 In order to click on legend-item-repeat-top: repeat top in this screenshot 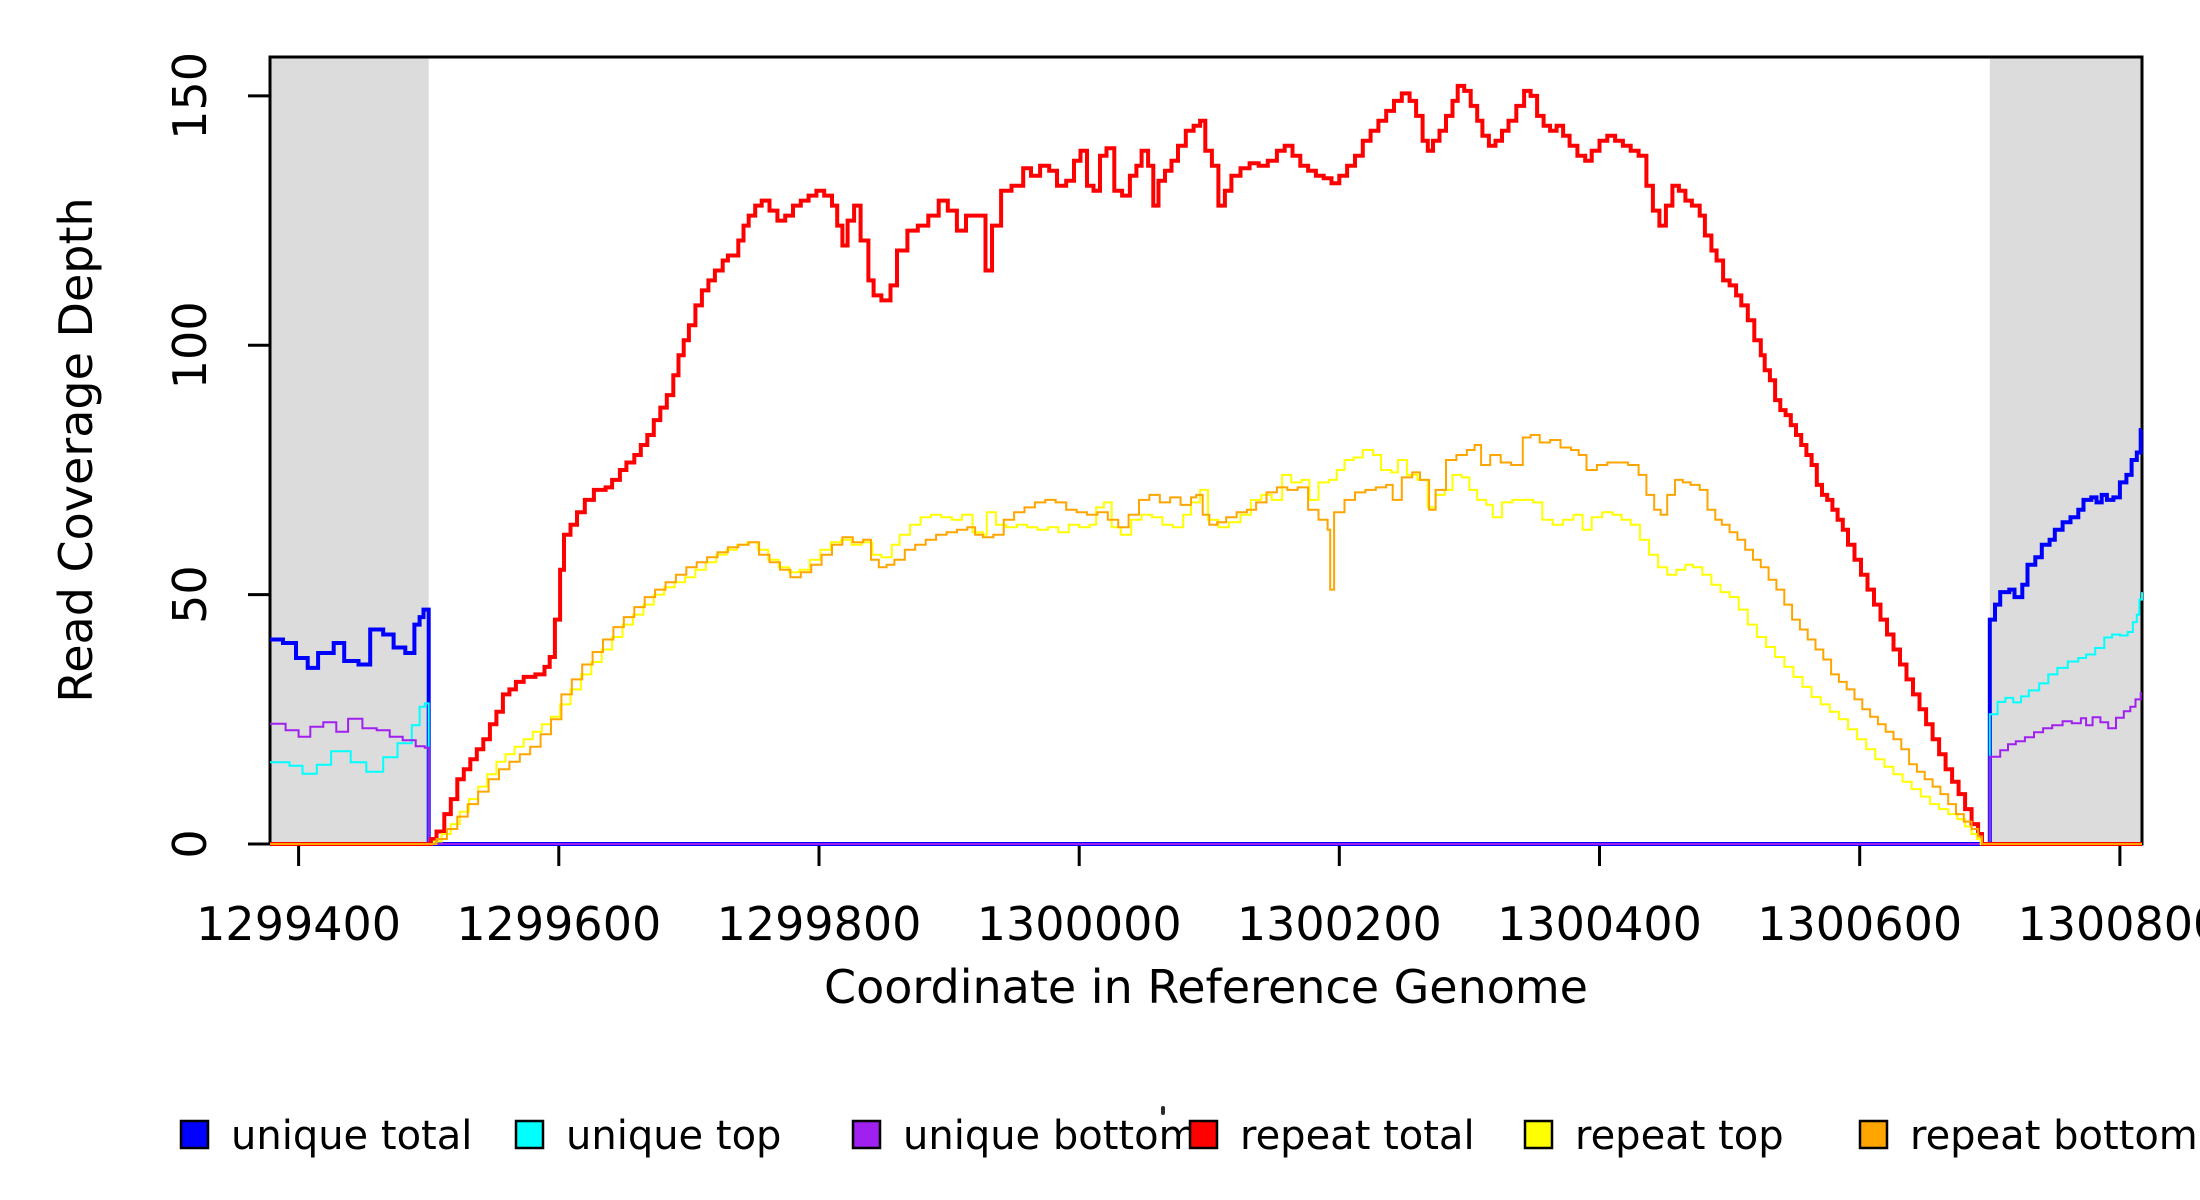, I will do `click(1653, 1136)`.